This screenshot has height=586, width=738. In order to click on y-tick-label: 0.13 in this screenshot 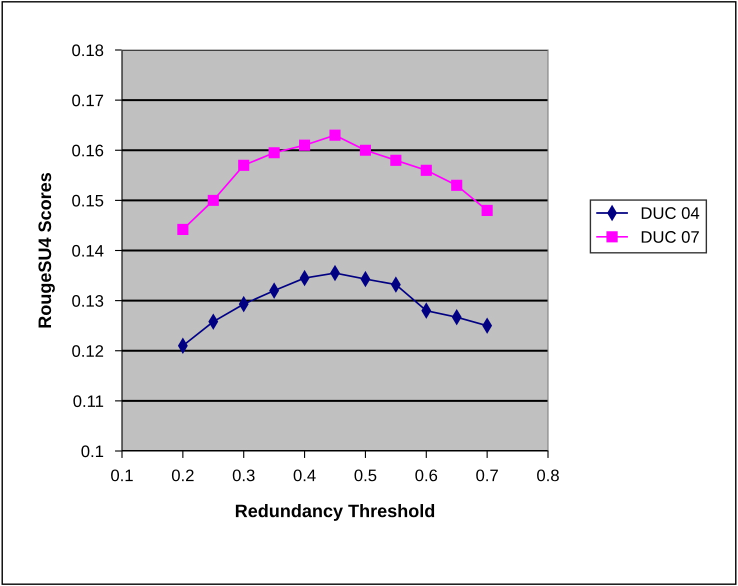, I will do `click(88, 301)`.